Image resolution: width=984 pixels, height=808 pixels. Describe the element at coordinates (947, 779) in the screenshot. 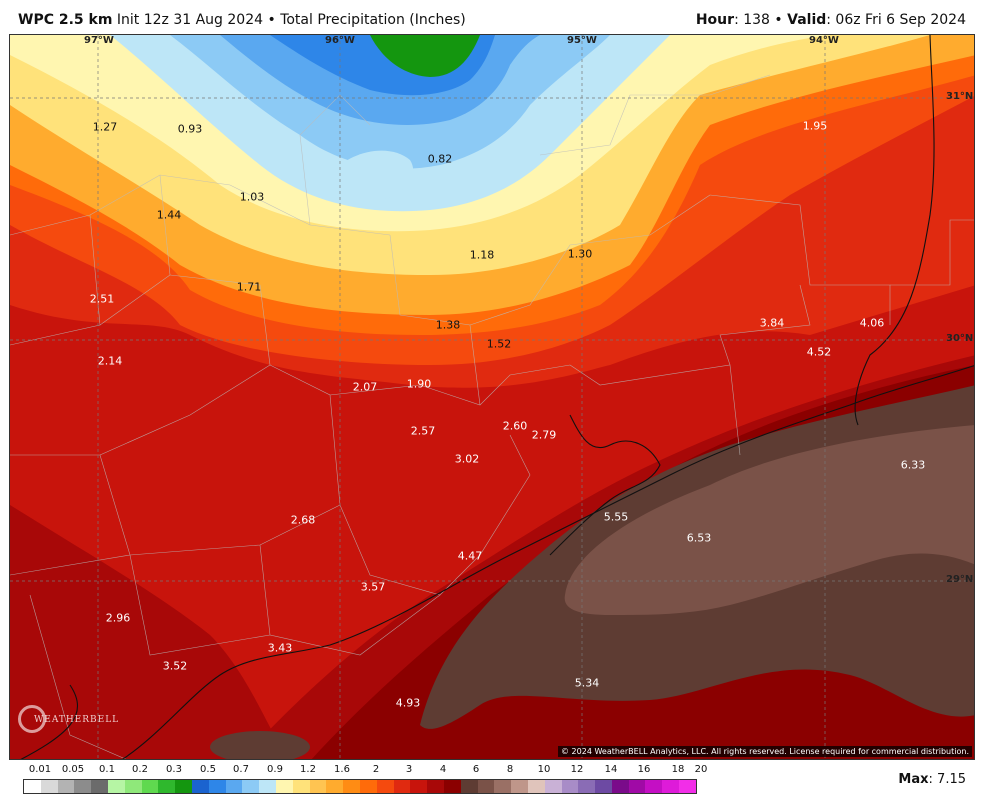

I see `max-number: : 7.15` at that location.